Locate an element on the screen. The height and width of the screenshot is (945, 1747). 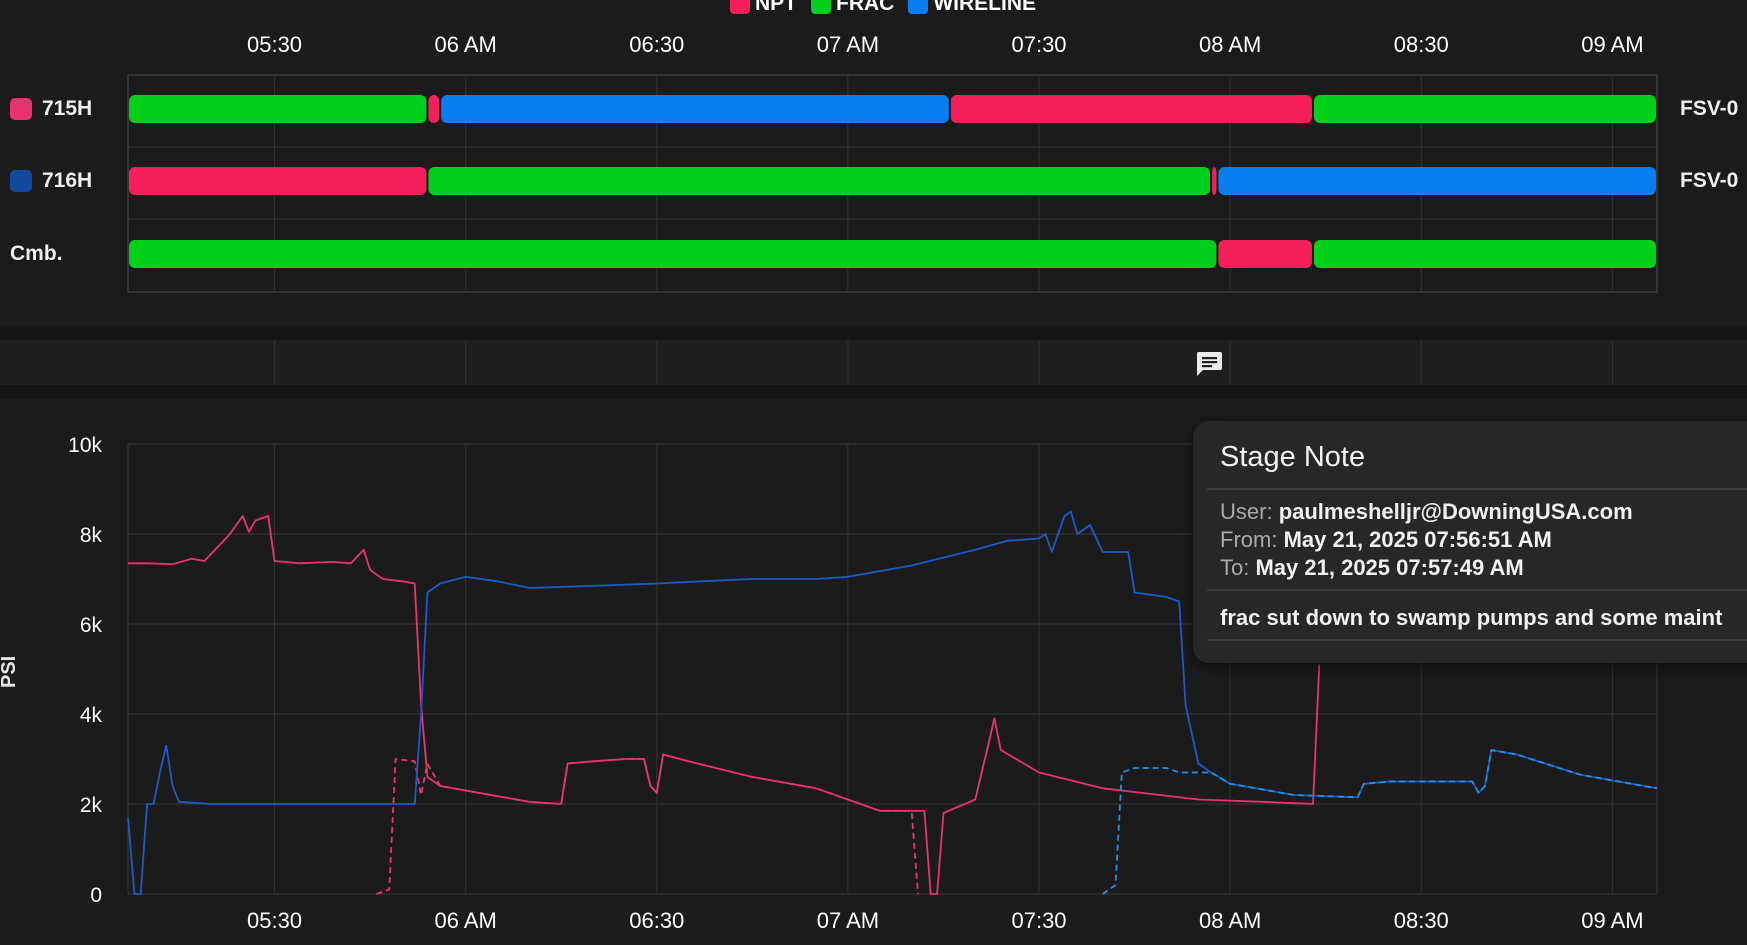
row-label-cmb-text: Cmb. is located at coordinates (36, 253).